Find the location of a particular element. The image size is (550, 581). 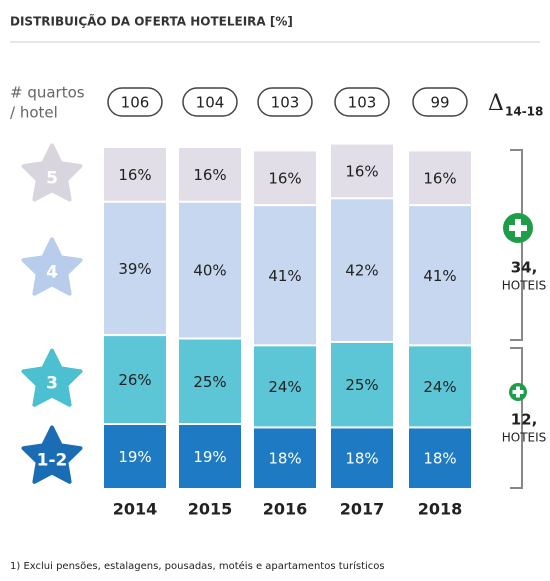

delta-symbol: Δ is located at coordinates (496, 103).